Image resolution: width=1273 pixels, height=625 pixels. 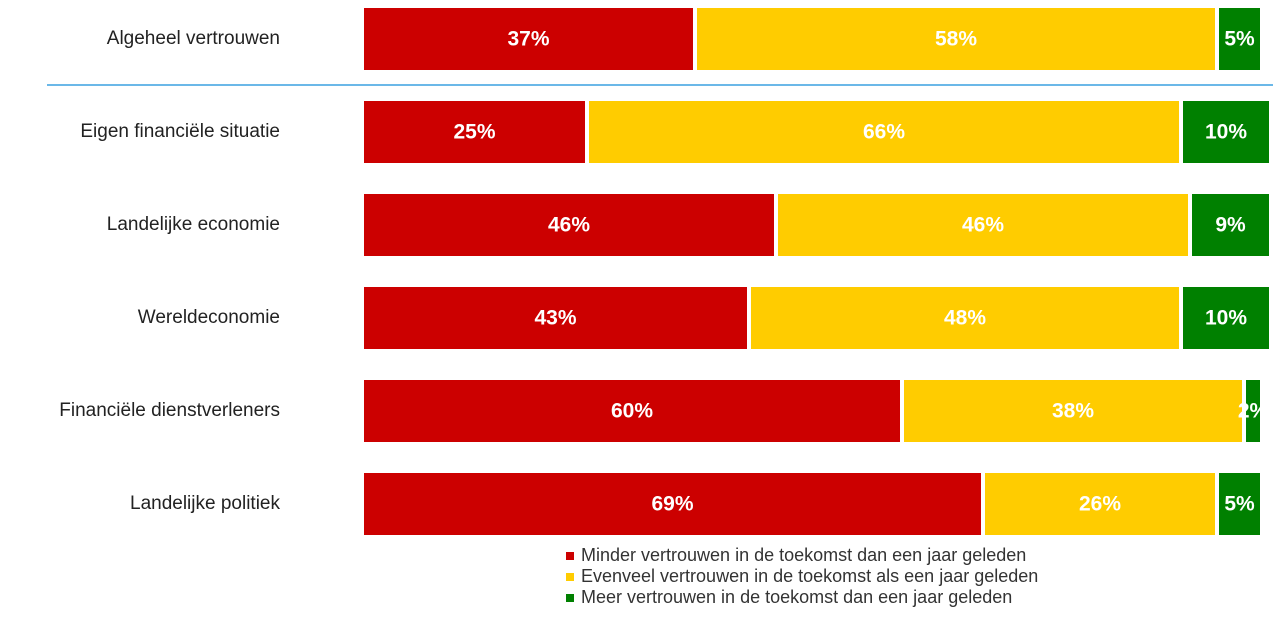 I want to click on value-label: 2%, so click(x=1253, y=411).